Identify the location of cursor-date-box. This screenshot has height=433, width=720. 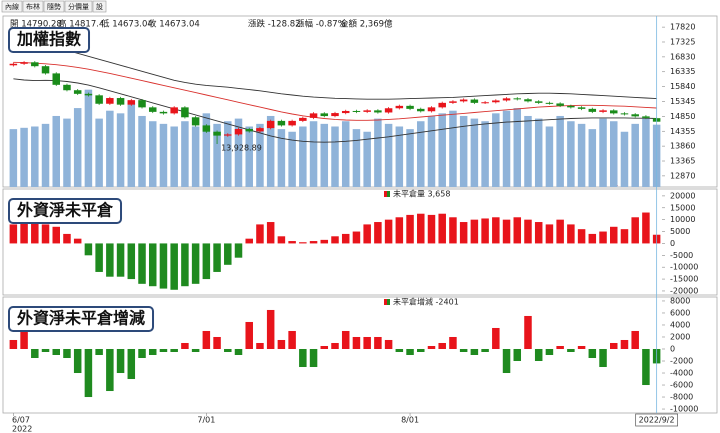
(656, 420).